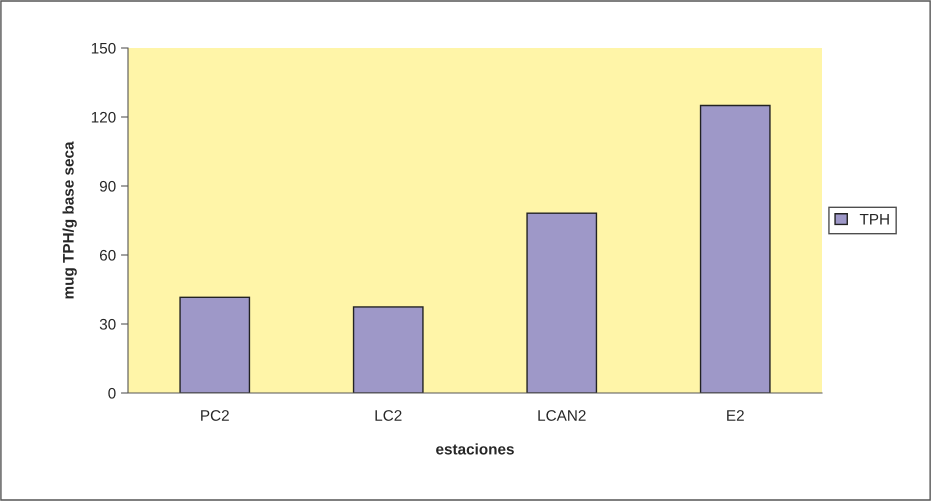  I want to click on y-tick-label: 120, so click(104, 117).